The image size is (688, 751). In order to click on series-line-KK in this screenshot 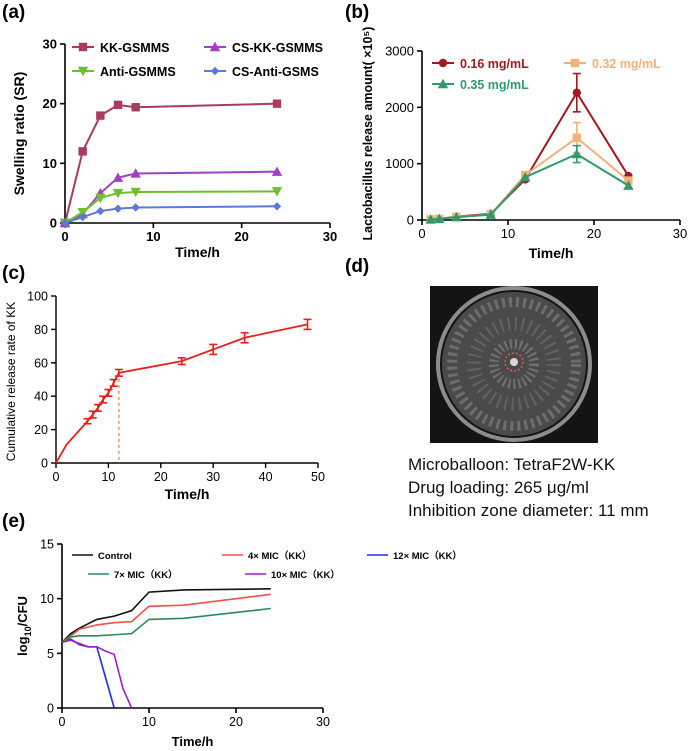, I will do `click(181, 393)`.